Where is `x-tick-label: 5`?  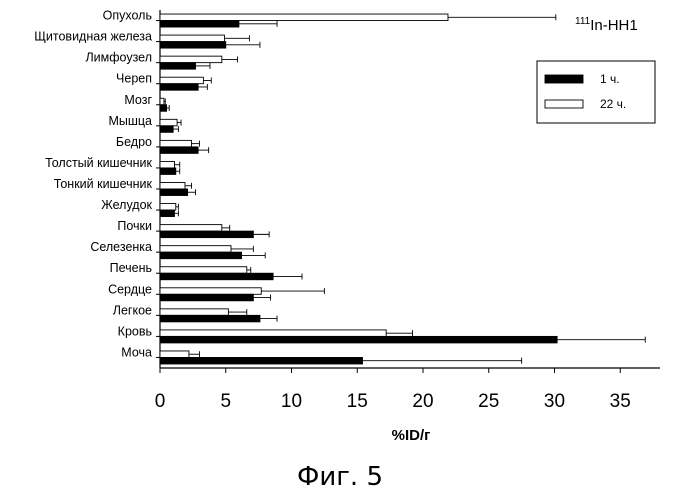
x-tick-label: 5 is located at coordinates (225, 401).